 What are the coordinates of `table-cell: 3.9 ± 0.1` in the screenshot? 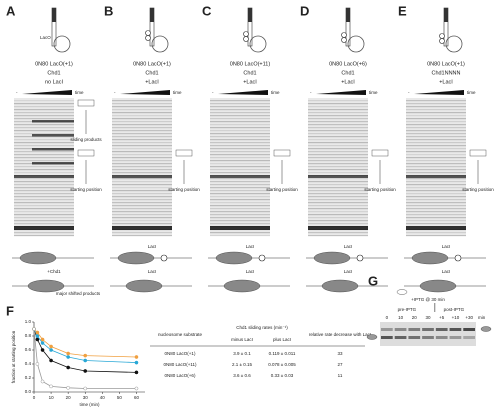 It's located at (242, 353).